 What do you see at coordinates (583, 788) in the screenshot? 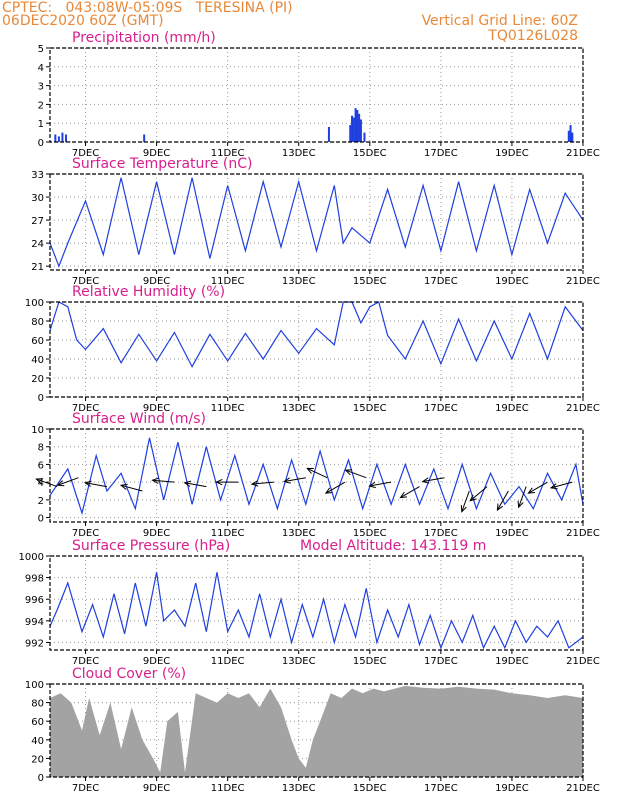
I see `cloud-cover-xtick-label: 21DEC` at bounding box center [583, 788].